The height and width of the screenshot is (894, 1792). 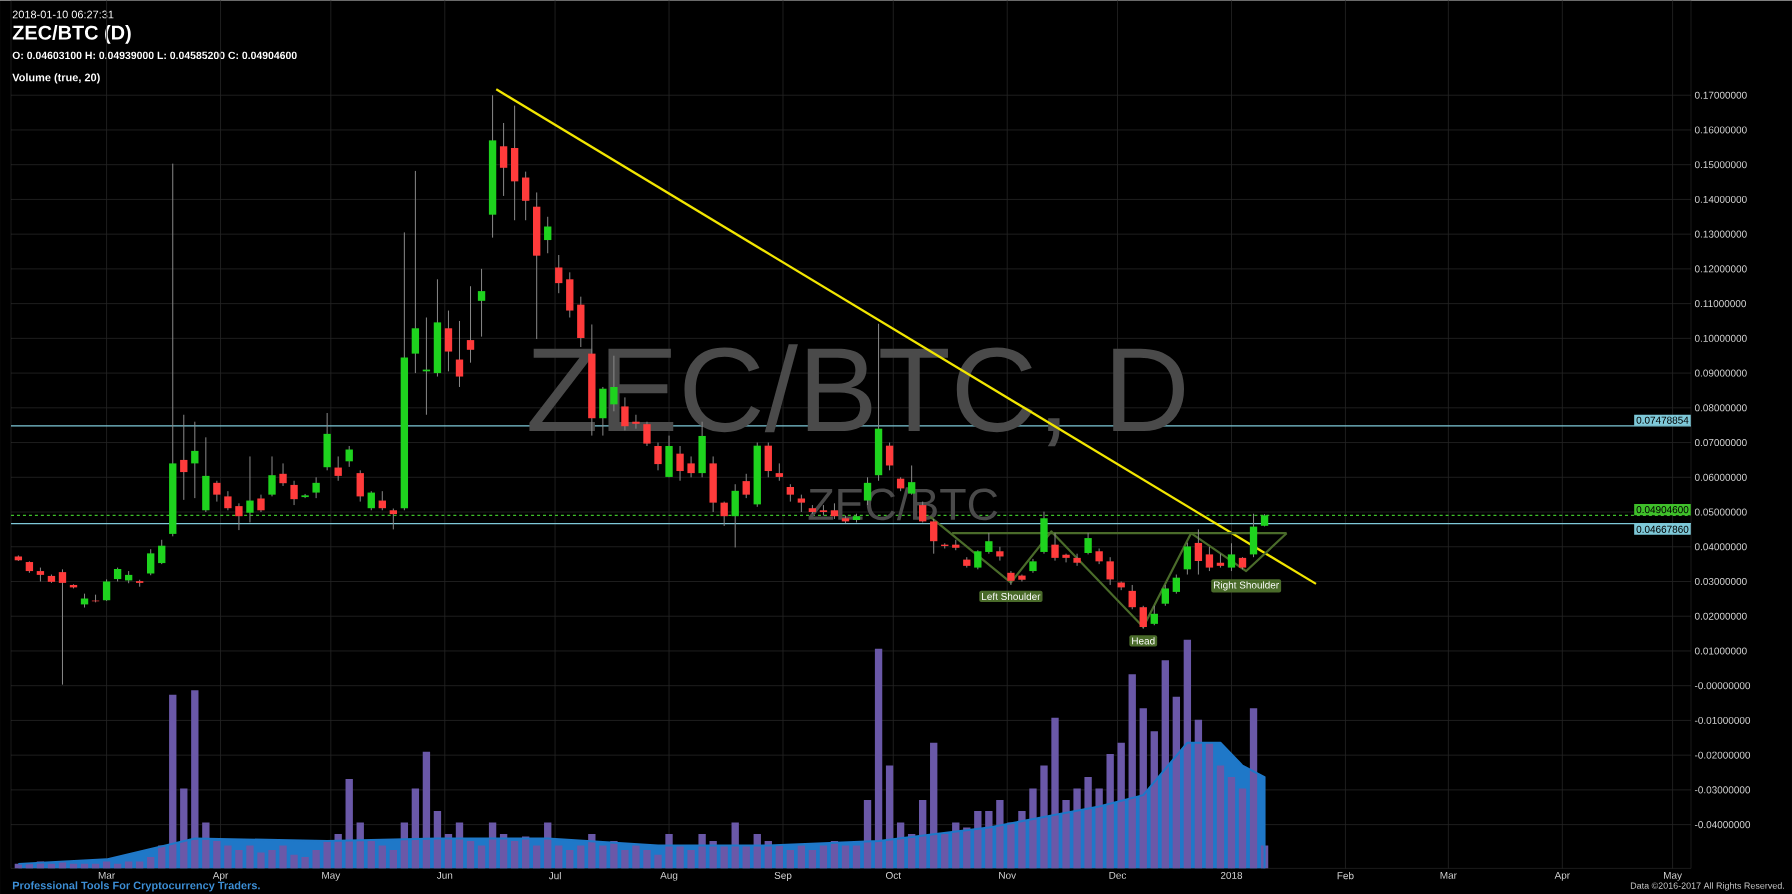 I want to click on y-tick-label: 0.02000000, so click(x=1720, y=616).